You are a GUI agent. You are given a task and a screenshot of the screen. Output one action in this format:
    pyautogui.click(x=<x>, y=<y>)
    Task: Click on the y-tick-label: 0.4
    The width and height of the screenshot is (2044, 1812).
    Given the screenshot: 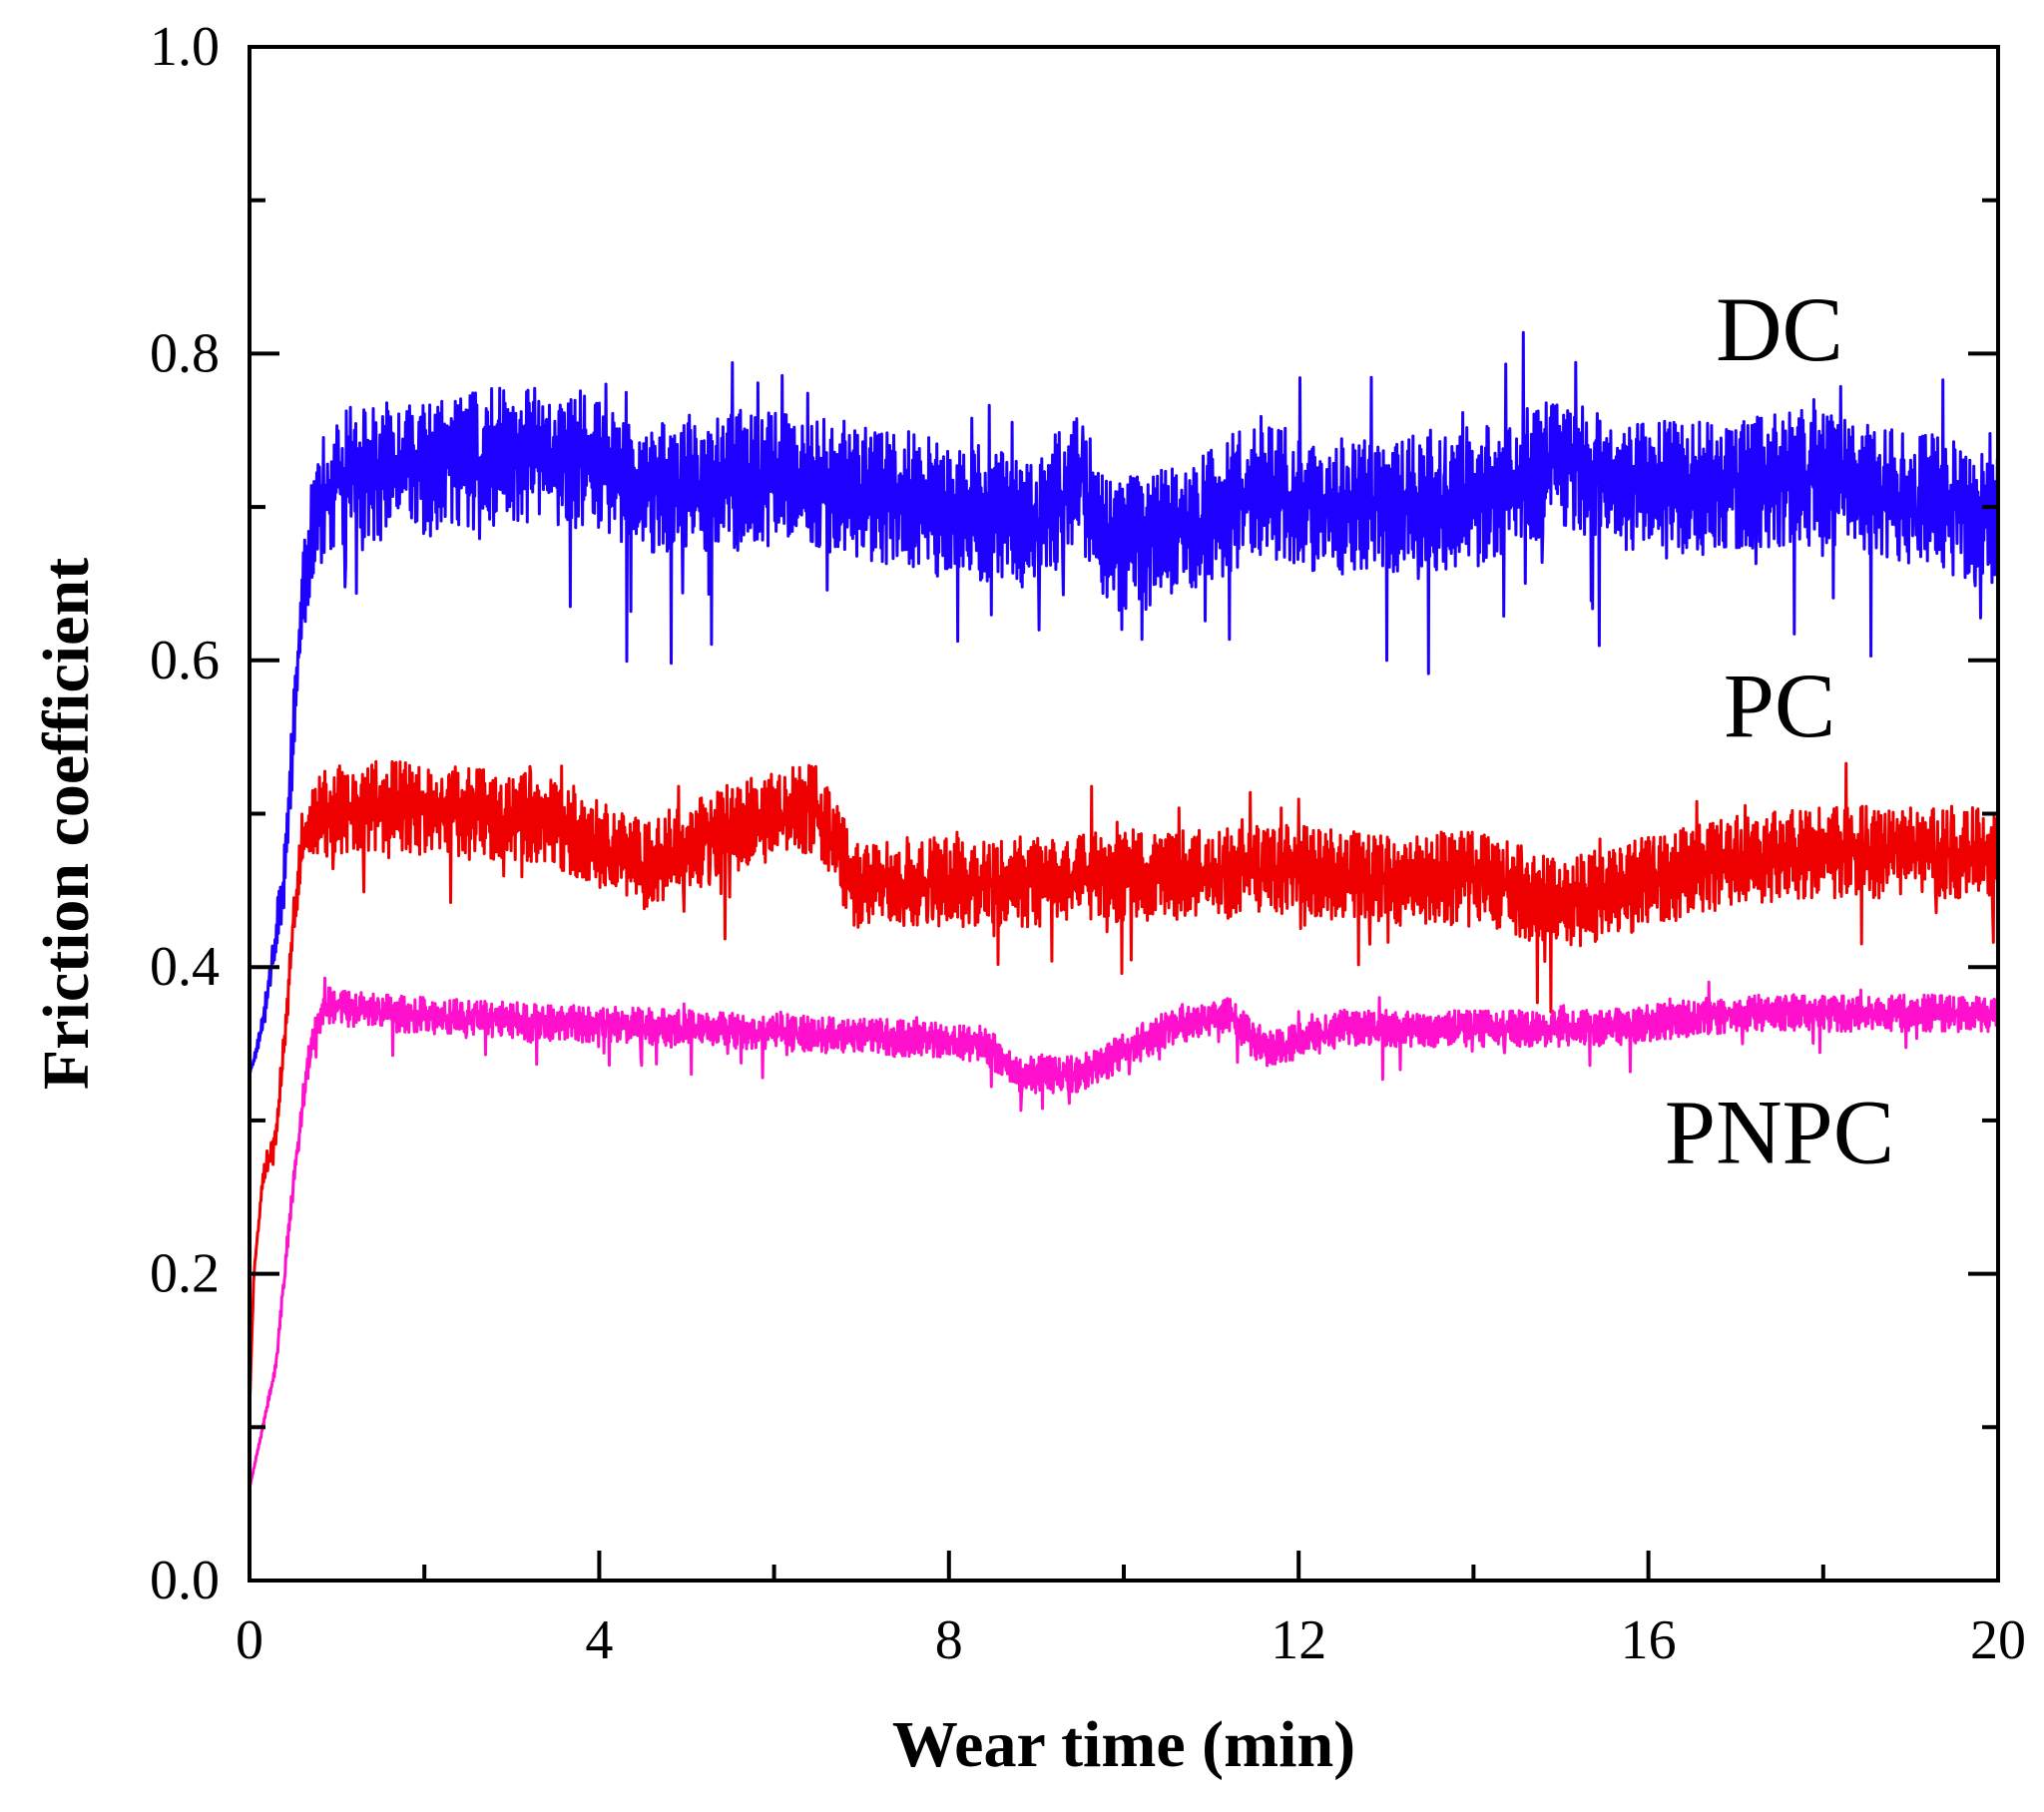 What is the action you would take?
    pyautogui.click(x=185, y=967)
    